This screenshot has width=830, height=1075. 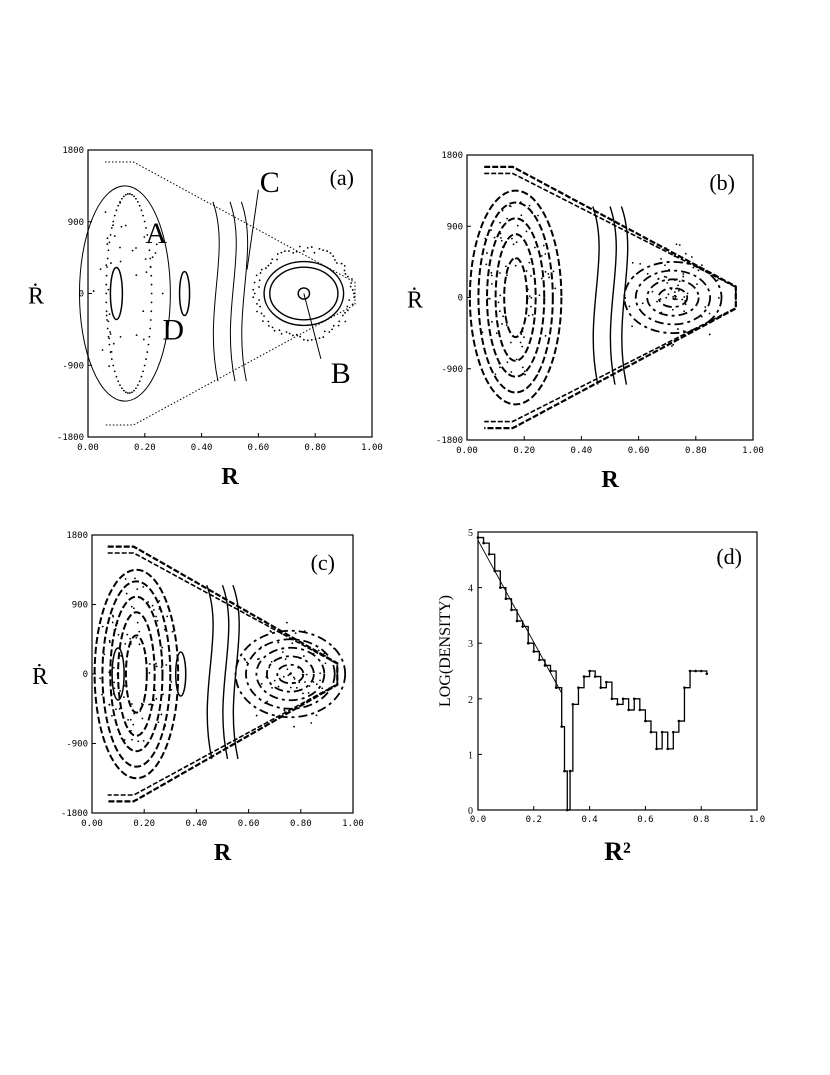 What do you see at coordinates (81, 295) in the screenshot?
I see `y-tick-label: 0` at bounding box center [81, 295].